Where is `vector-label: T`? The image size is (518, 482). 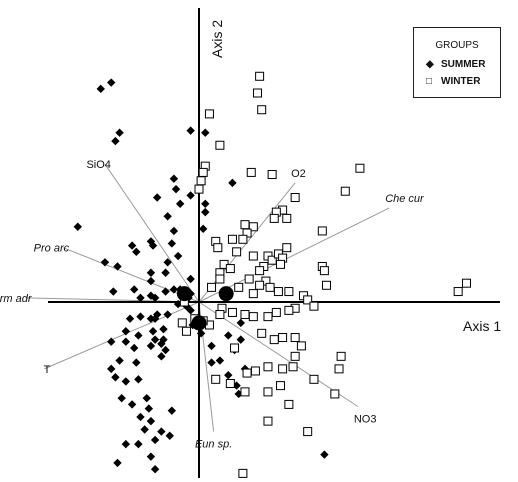 vector-label: T is located at coordinates (47, 370).